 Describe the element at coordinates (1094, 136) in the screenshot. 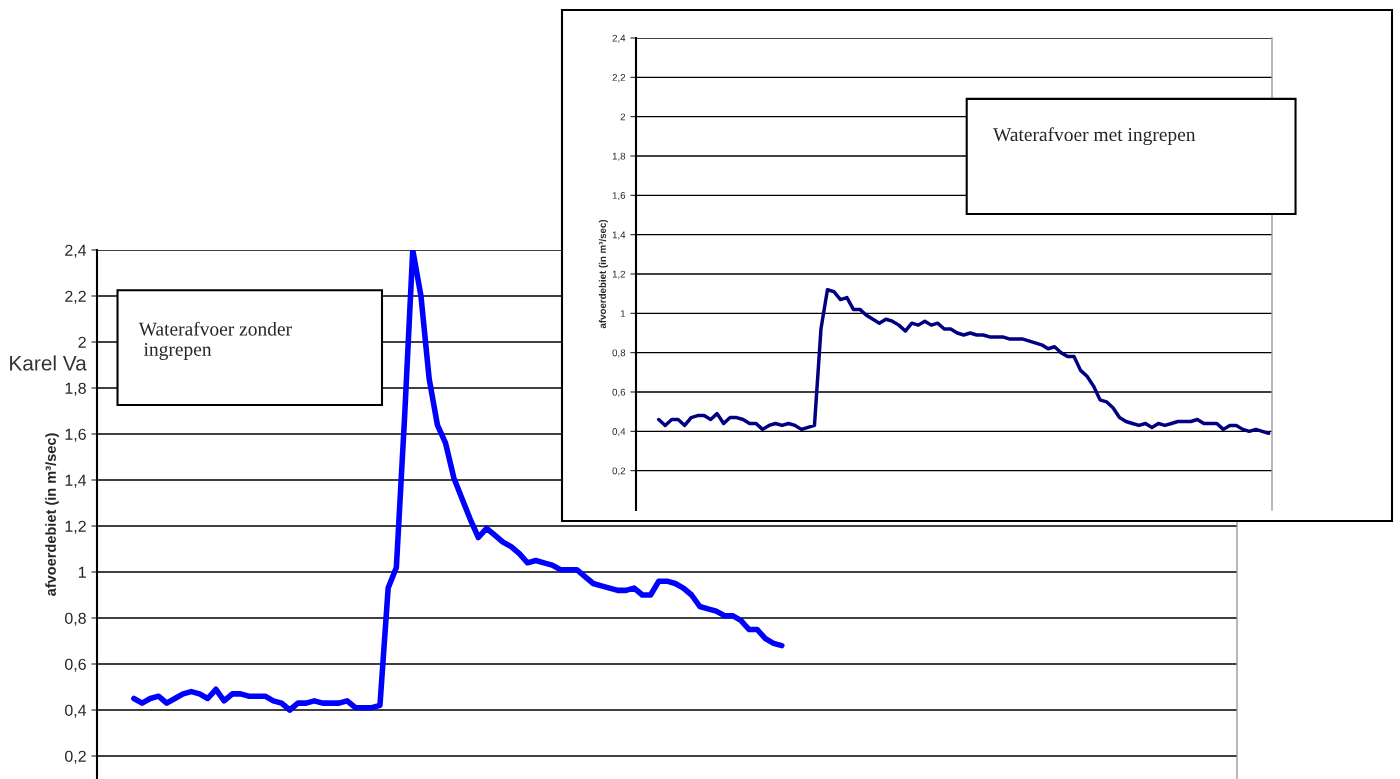

I see `text: Waterafvoer met ingrepen` at that location.